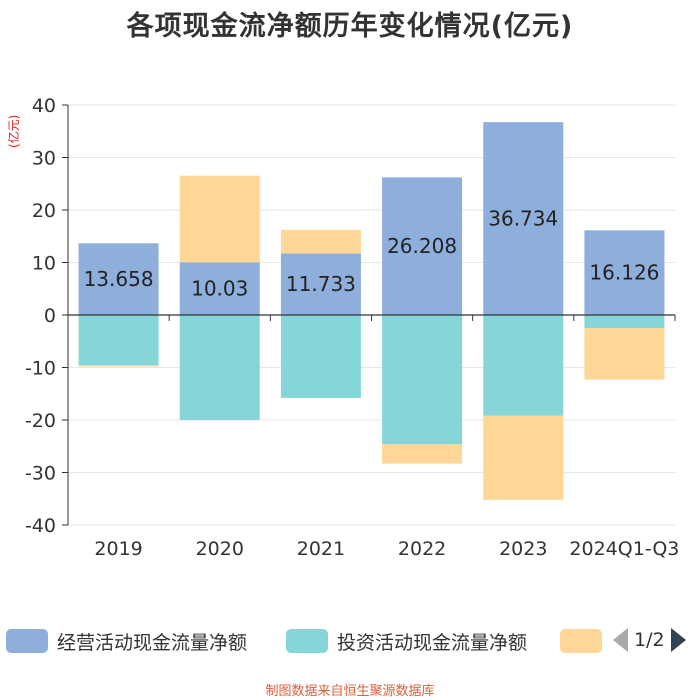  I want to click on legend-item-investing: 投资活动现金流量净额, so click(406, 641).